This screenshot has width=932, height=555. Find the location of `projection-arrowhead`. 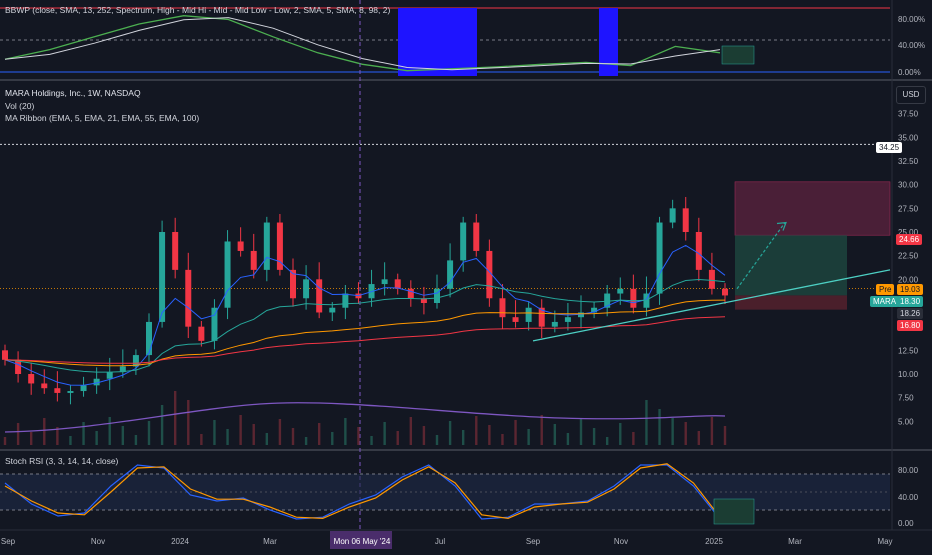

projection-arrowhead is located at coordinates (781, 226).